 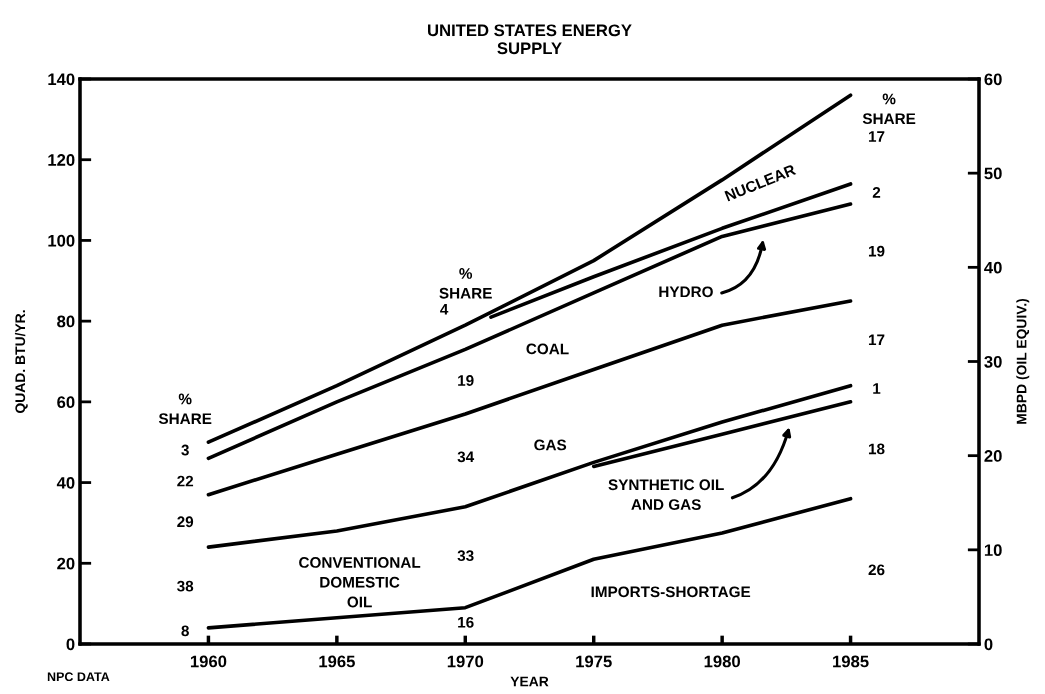 What do you see at coordinates (66, 402) in the screenshot?
I see `y-tick-label: 60` at bounding box center [66, 402].